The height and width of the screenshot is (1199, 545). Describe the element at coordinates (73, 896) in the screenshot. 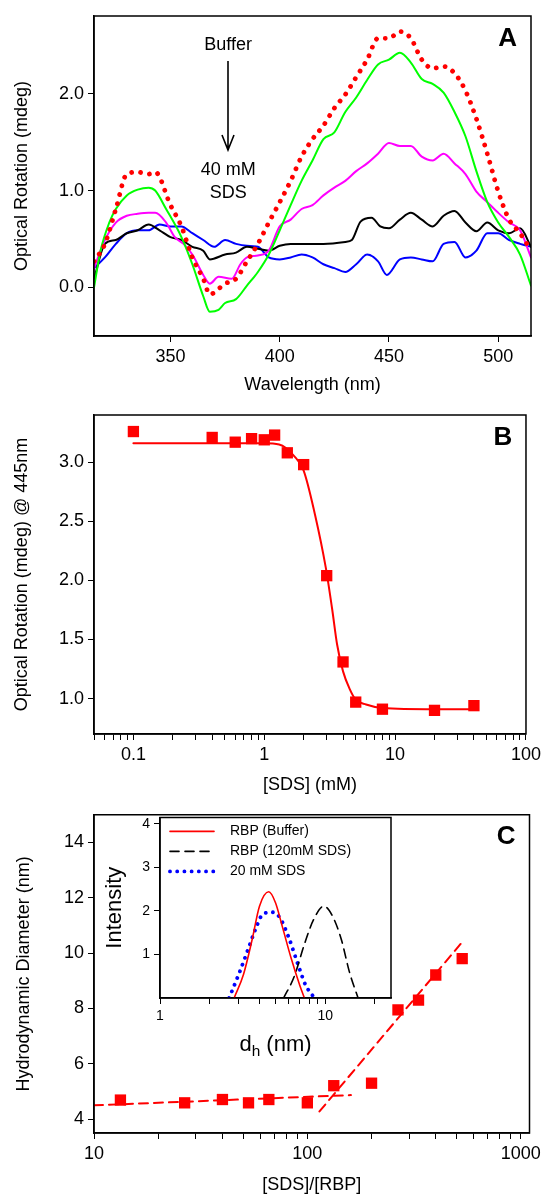

I see `y-tick-label: 12` at that location.